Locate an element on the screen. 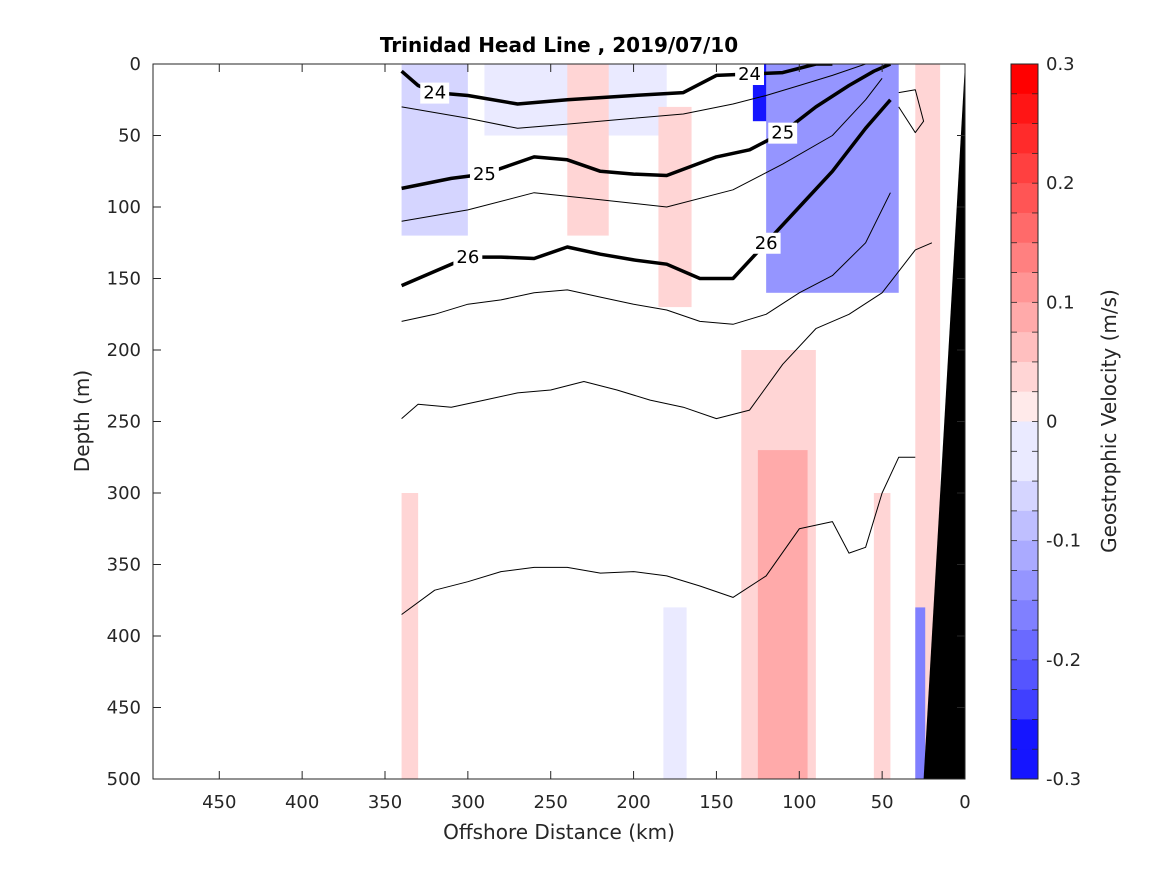 The image size is (1167, 875). contour-label-24-1: 24 is located at coordinates (749, 74).